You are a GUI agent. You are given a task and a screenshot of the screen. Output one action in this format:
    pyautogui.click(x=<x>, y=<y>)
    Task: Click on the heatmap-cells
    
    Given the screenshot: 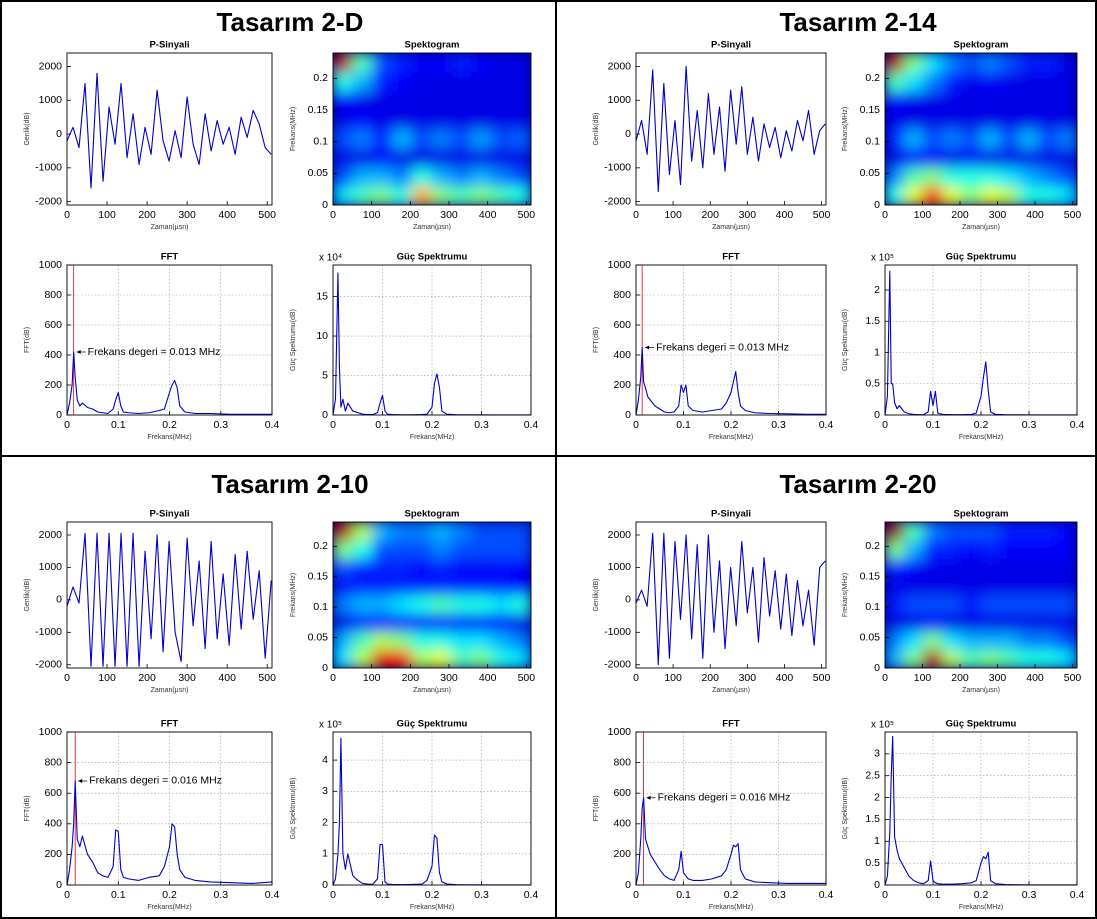 What is the action you would take?
    pyautogui.click(x=981, y=595)
    